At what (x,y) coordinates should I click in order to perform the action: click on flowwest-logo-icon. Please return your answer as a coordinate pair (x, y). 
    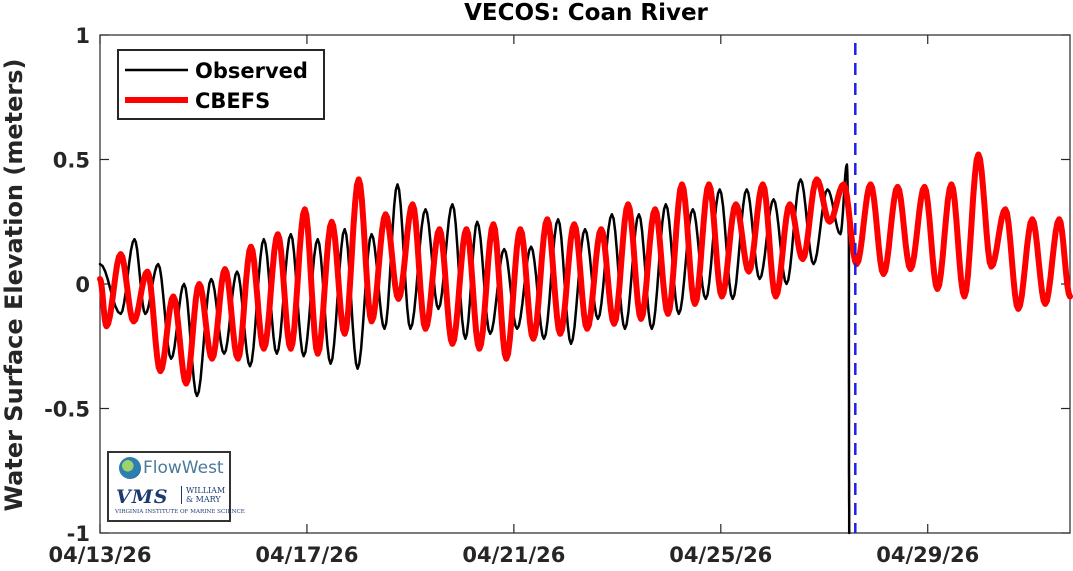
    Looking at the image, I should click on (130, 468).